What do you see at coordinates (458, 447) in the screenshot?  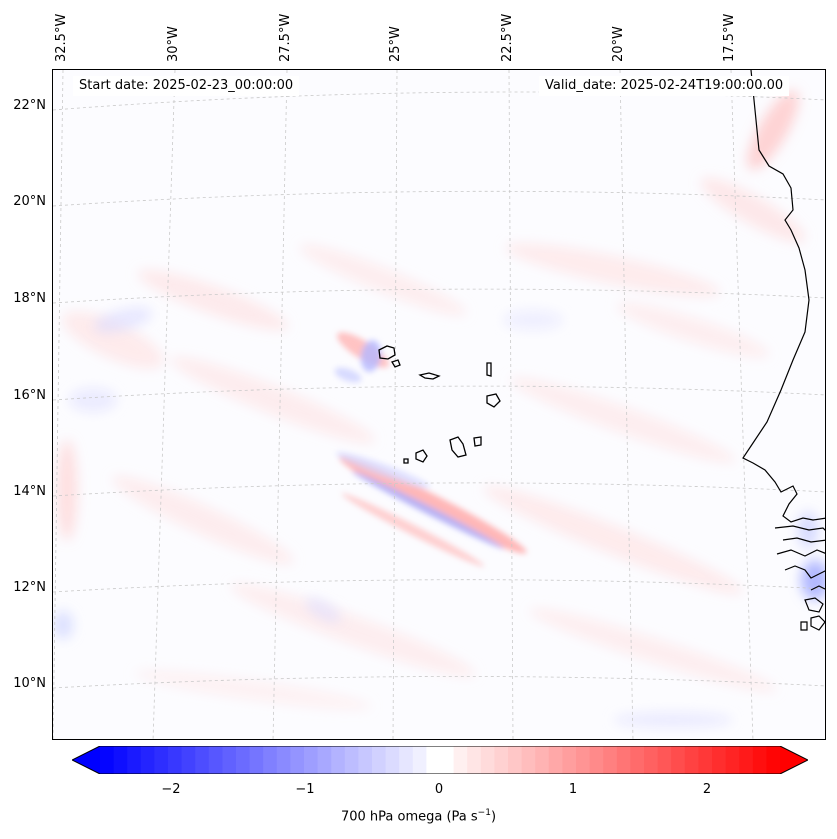 I see `santiago-island` at bounding box center [458, 447].